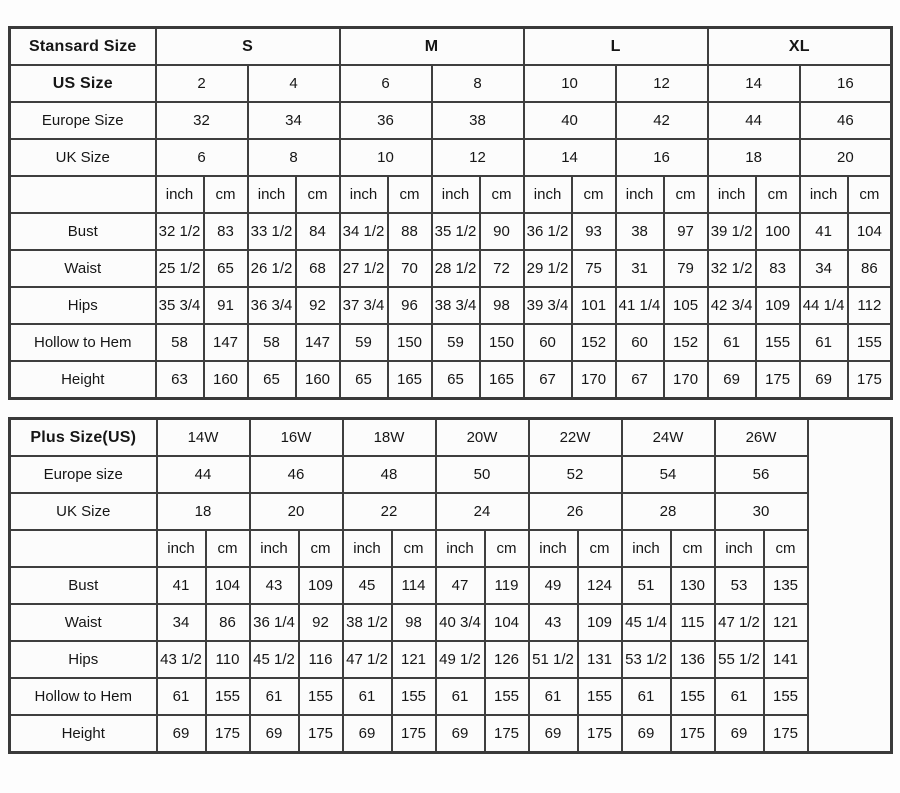  I want to click on row-label: Waist, so click(83, 622).